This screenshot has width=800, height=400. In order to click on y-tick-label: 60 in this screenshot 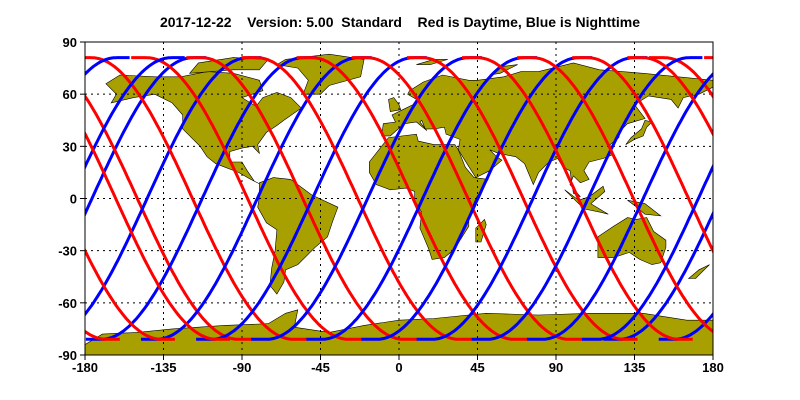, I will do `click(70, 94)`.